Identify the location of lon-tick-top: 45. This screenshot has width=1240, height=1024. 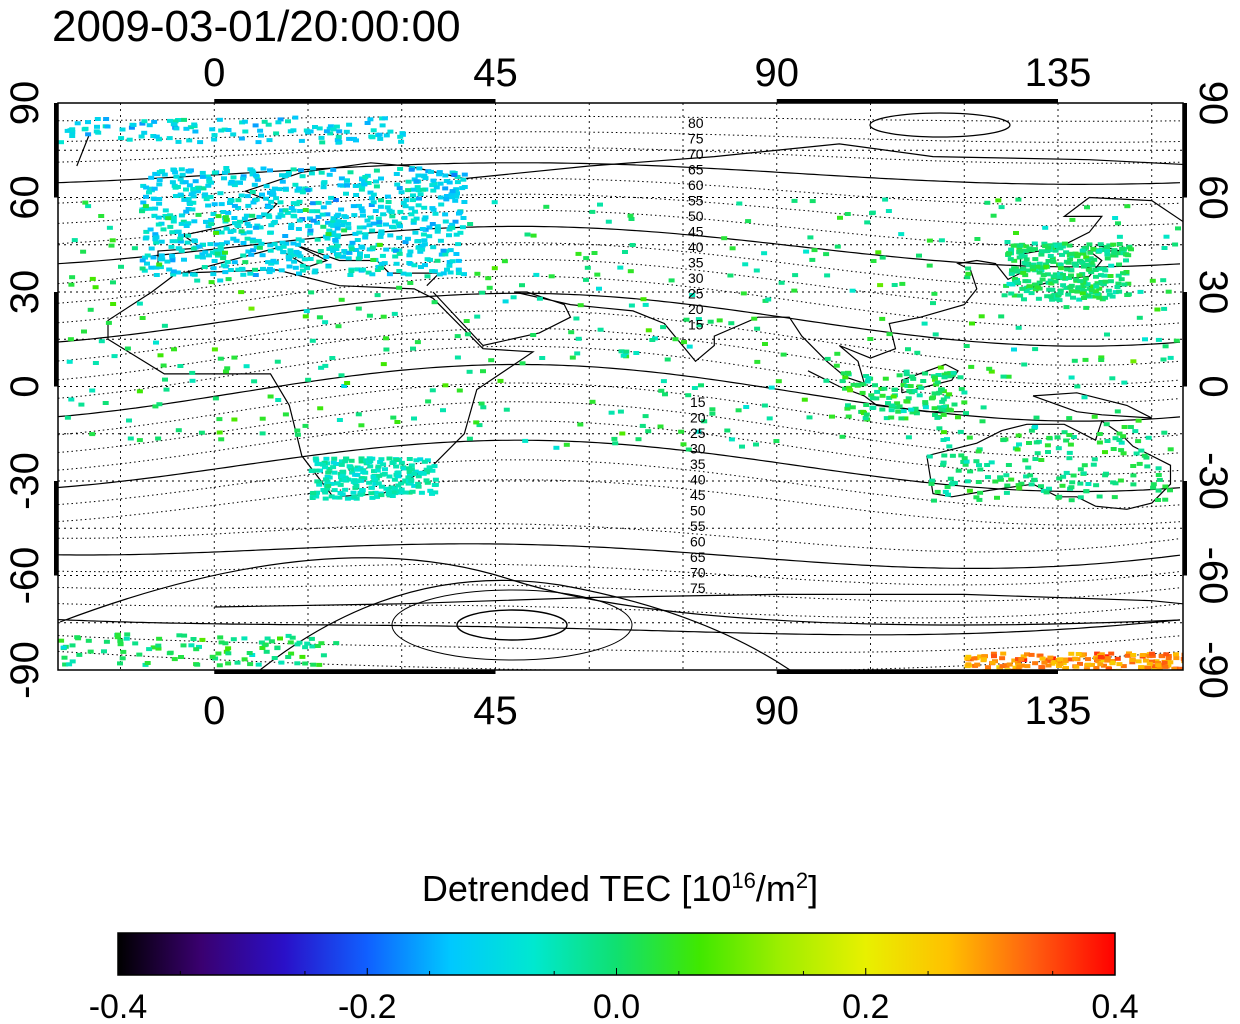
(495, 73).